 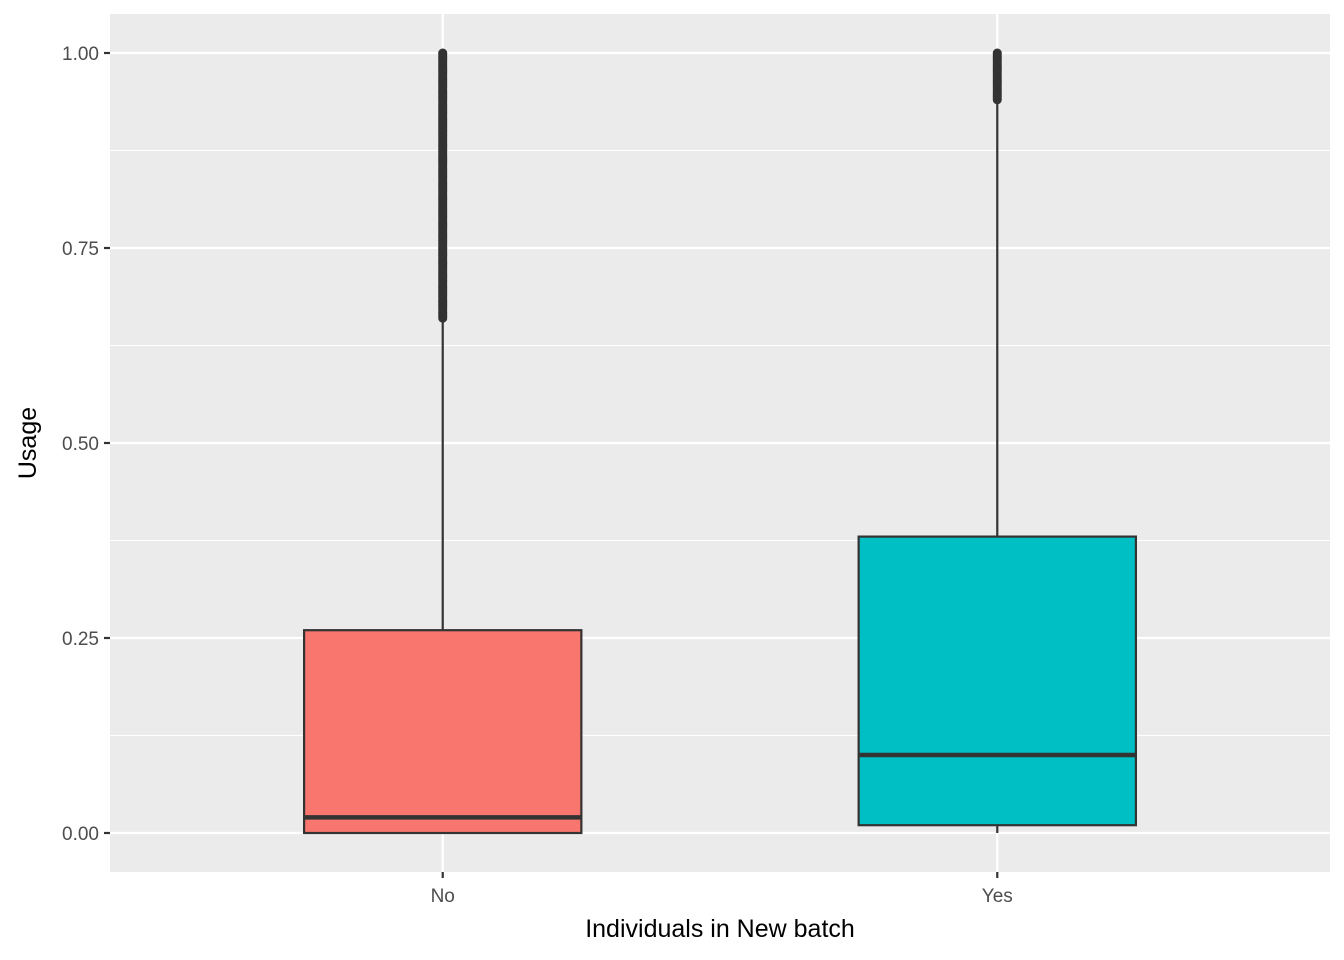 I want to click on x-axis-title: Individuals in New batch, so click(x=720, y=929).